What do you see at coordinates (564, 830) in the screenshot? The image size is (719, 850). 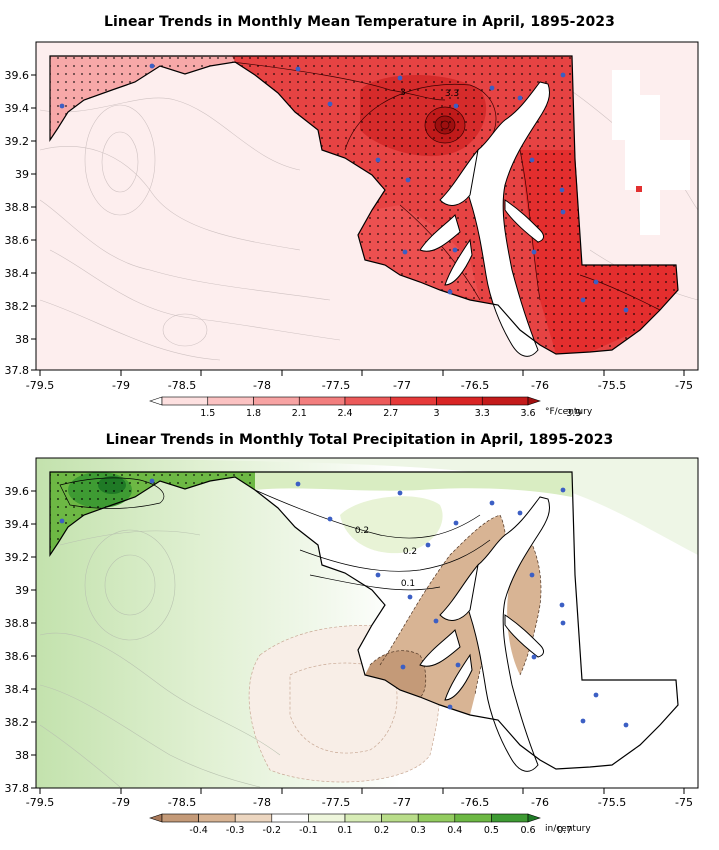 I see `colorbar-tick-label: 0.7` at bounding box center [564, 830].